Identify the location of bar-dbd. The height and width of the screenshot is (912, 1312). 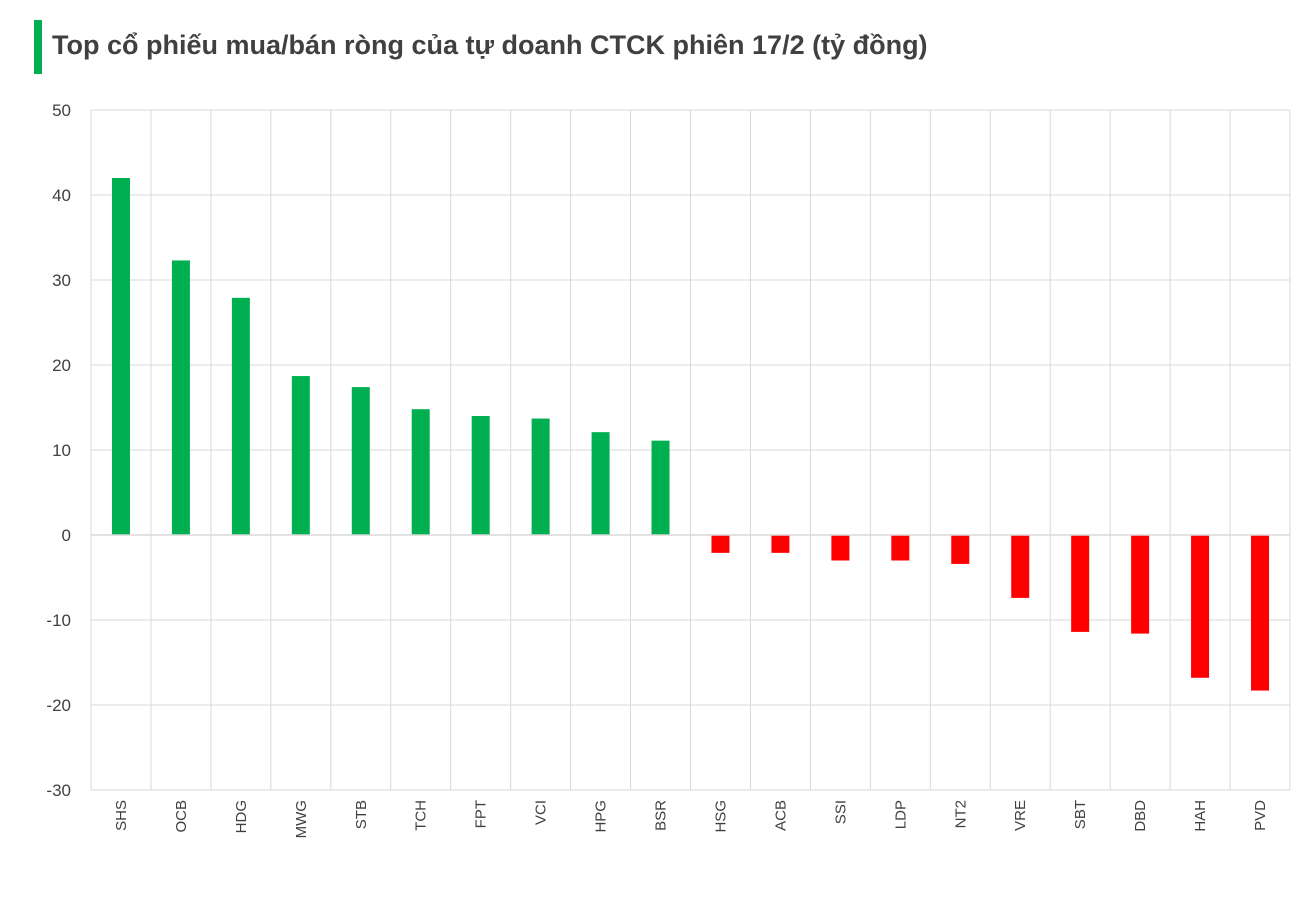
(1140, 584).